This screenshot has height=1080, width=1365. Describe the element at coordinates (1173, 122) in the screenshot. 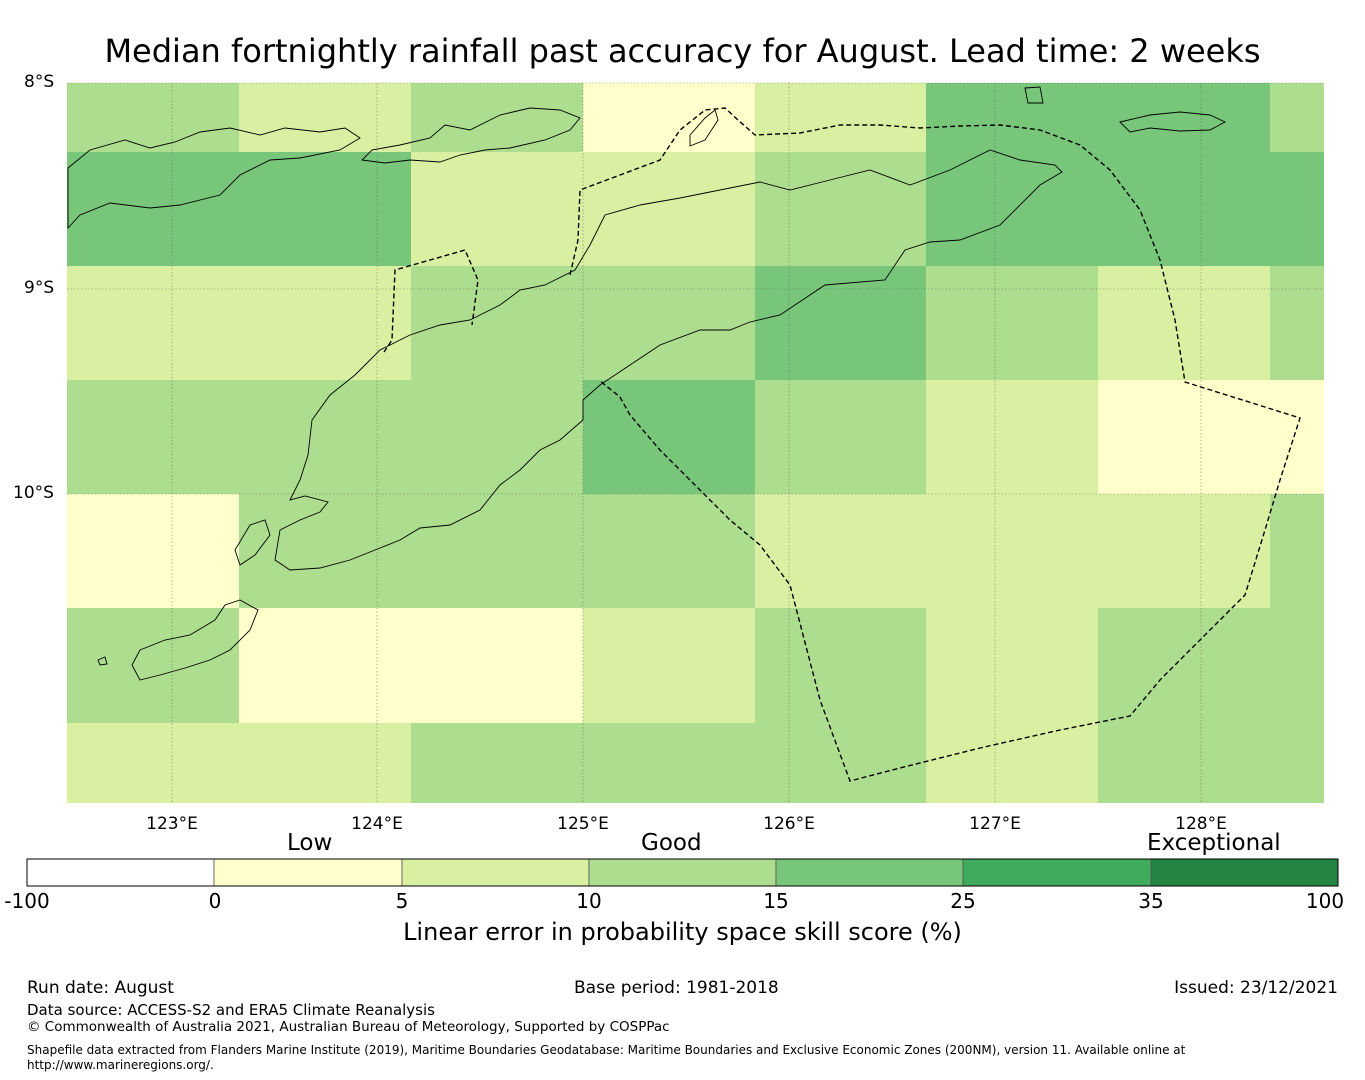

I see `wetar-coastline` at that location.